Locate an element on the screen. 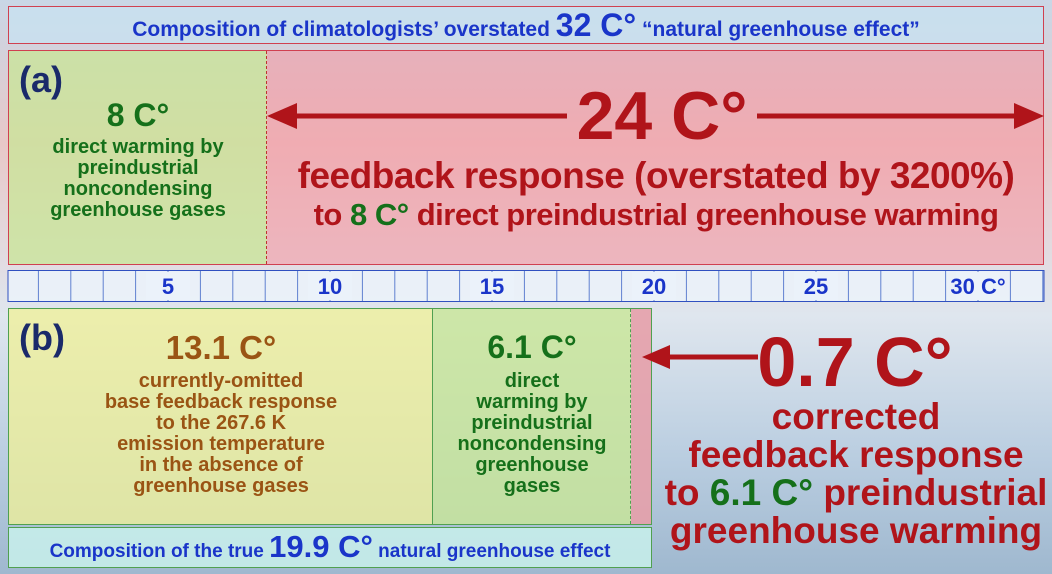  text-line: corrected is located at coordinates (856, 416).